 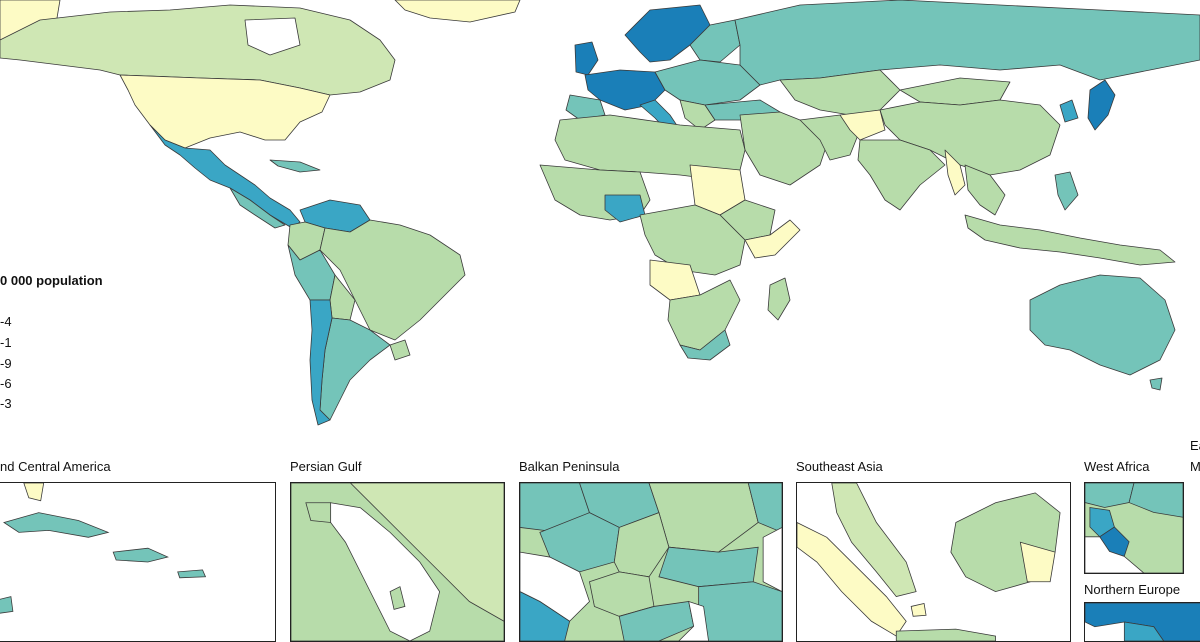 What do you see at coordinates (1066, 191) in the screenshot?
I see `region-philippines` at bounding box center [1066, 191].